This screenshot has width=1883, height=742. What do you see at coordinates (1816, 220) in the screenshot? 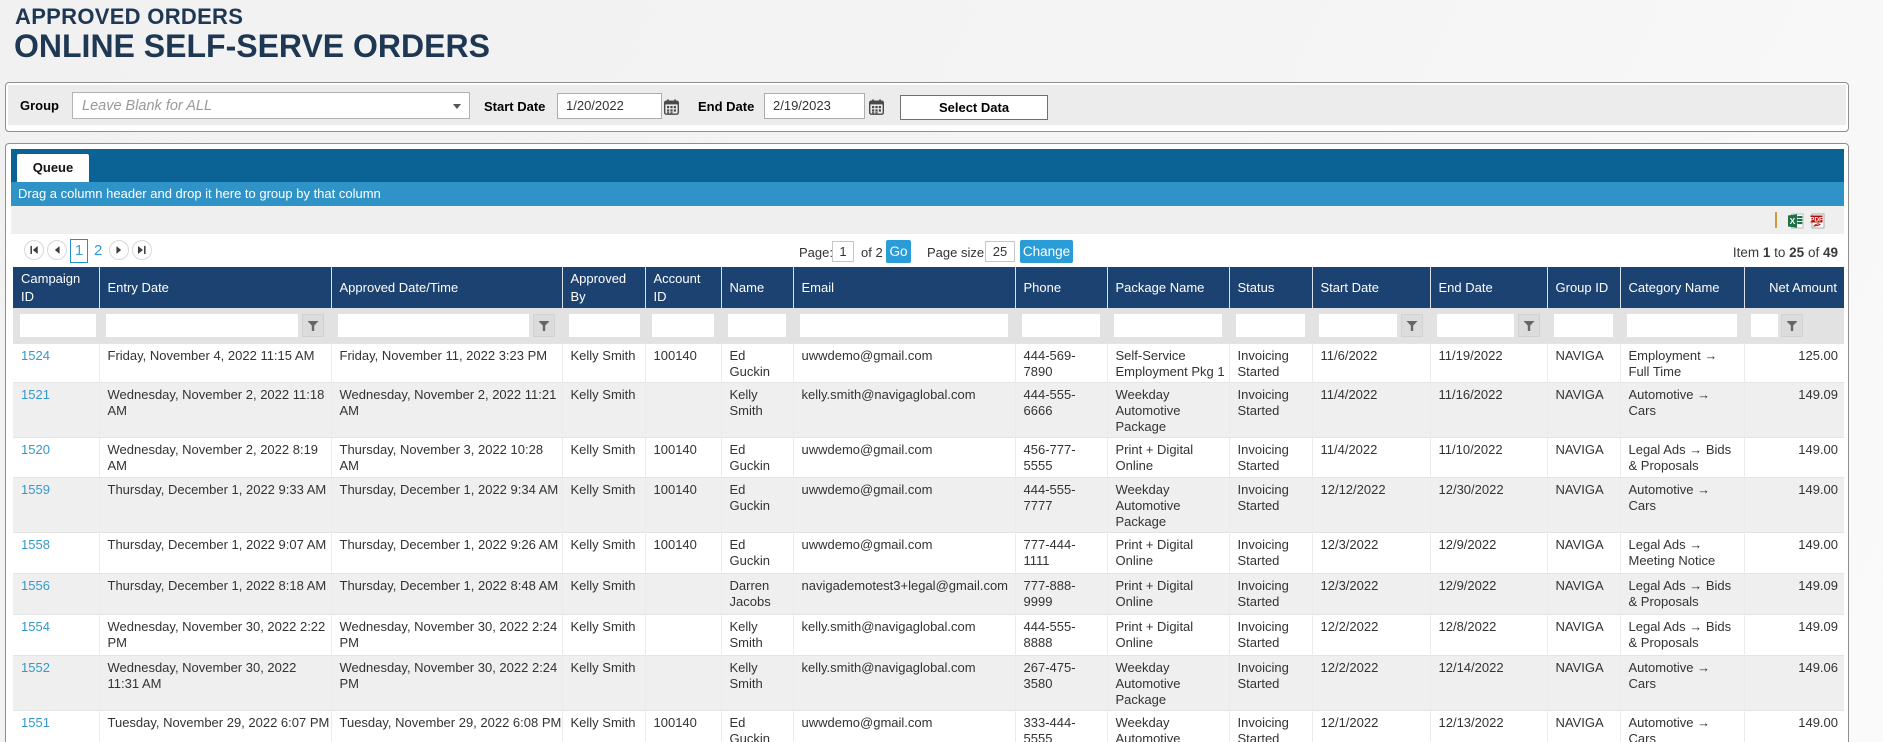
I see `svg-text: PDF` at bounding box center [1816, 220].